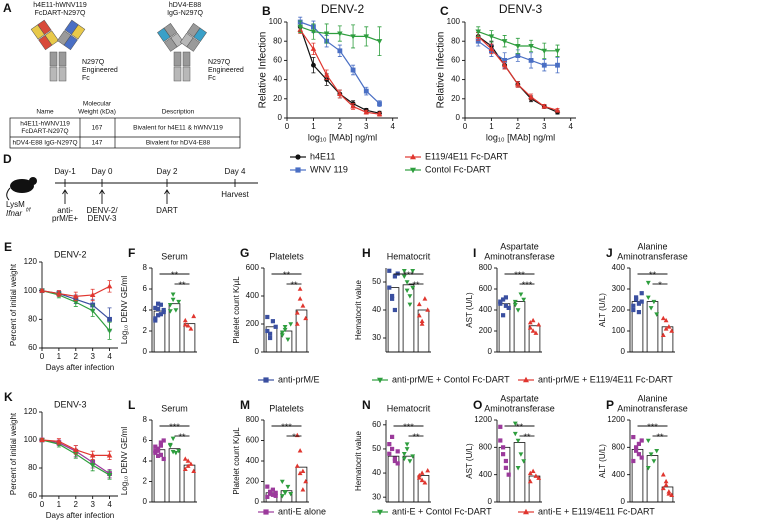 The image size is (760, 523). I want to click on panel-letter: F, so click(131, 253).